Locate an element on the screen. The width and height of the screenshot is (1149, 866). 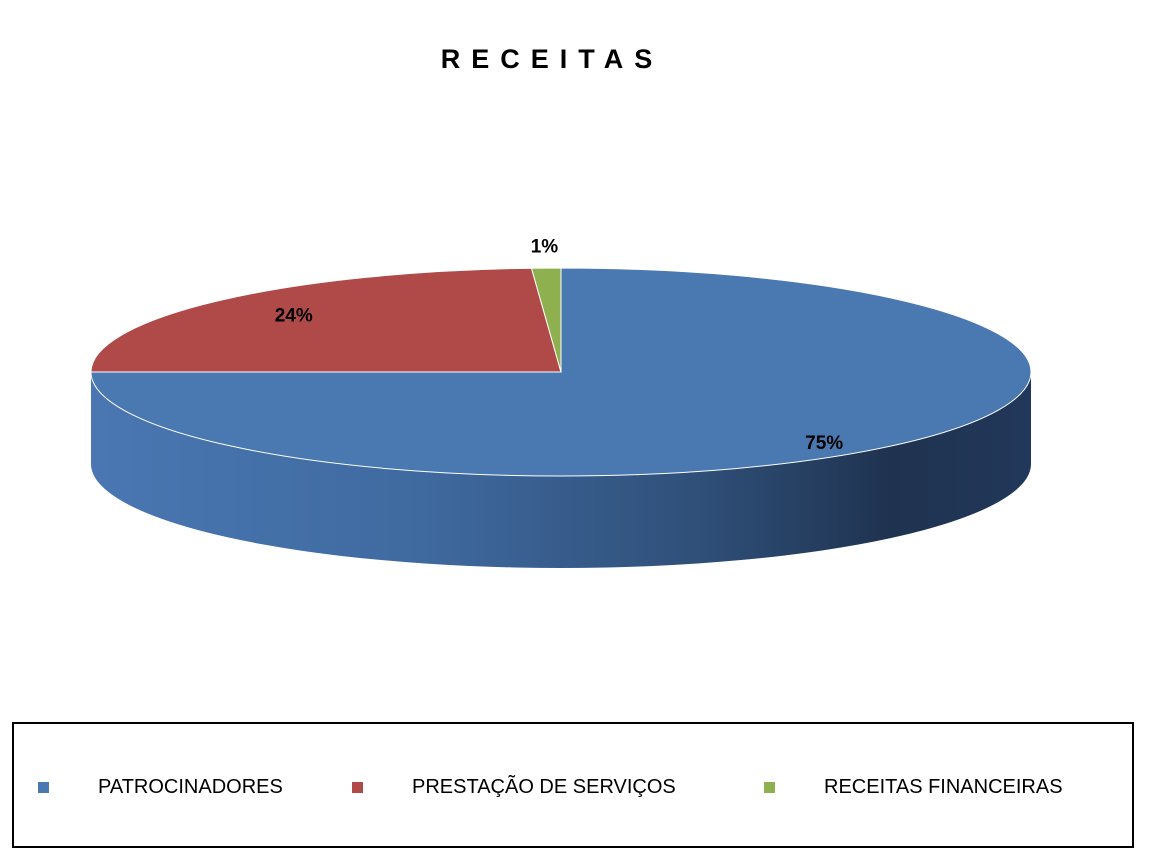
legend-item-prestacao-de-servicos: PRESTAÇÃO DE SERVIÇOS is located at coordinates (514, 787).